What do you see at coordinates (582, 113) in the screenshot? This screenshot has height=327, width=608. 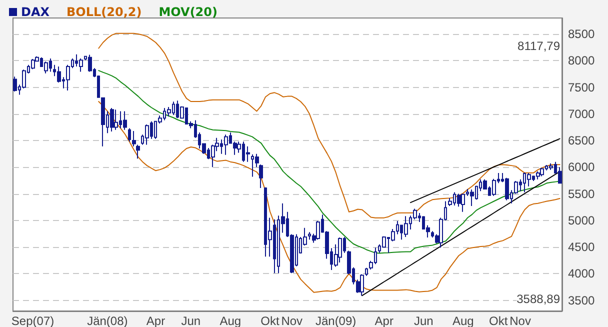 I see `y-tick-label: 7000` at bounding box center [582, 113].